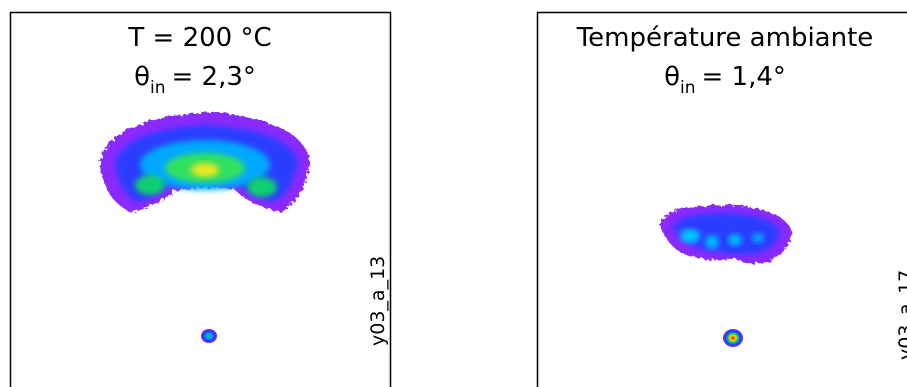  I want to click on panel-title: Température ambiante, so click(725, 38).